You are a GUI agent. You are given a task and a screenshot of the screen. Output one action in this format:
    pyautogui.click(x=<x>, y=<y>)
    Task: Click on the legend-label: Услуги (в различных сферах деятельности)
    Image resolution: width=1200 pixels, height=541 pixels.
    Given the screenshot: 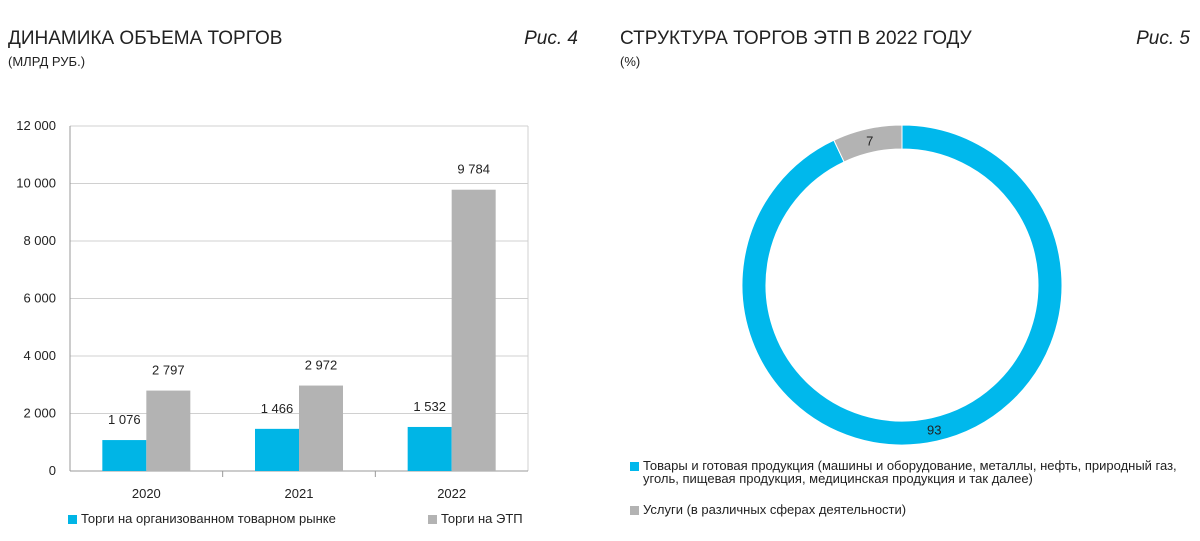 What is the action you would take?
    pyautogui.click(x=775, y=509)
    